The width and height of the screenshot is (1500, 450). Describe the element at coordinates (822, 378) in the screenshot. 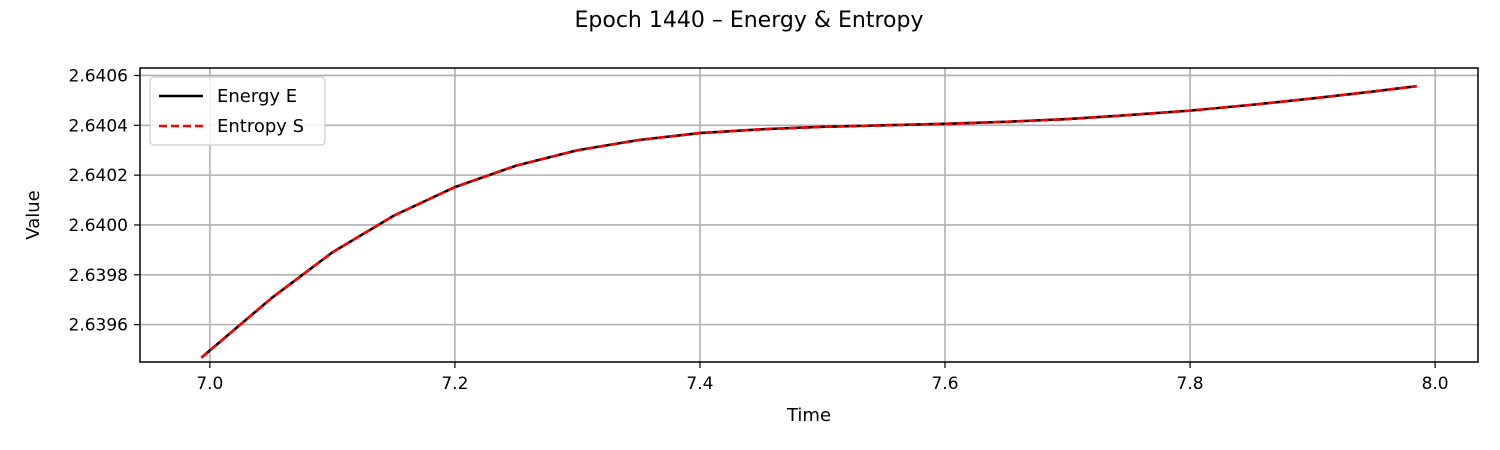

I see `x-axis-ticks: 7.0 7.2 7.4 7.6 7.8 8.0` at that location.